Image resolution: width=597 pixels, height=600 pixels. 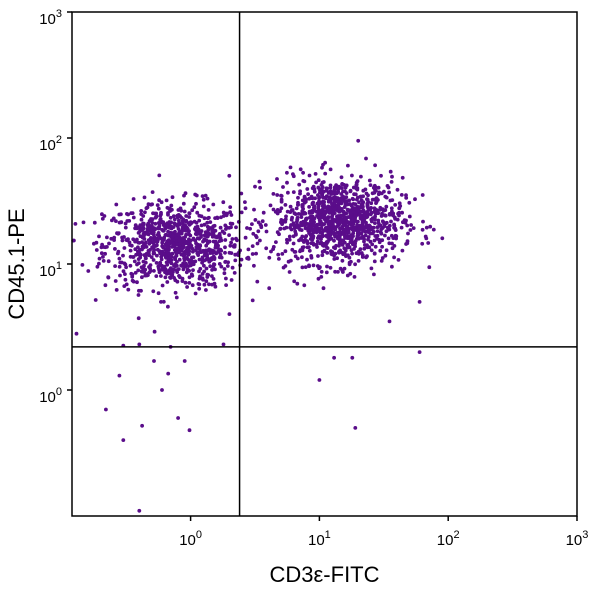 I want to click on x-tick-label: 101, so click(x=319, y=539).